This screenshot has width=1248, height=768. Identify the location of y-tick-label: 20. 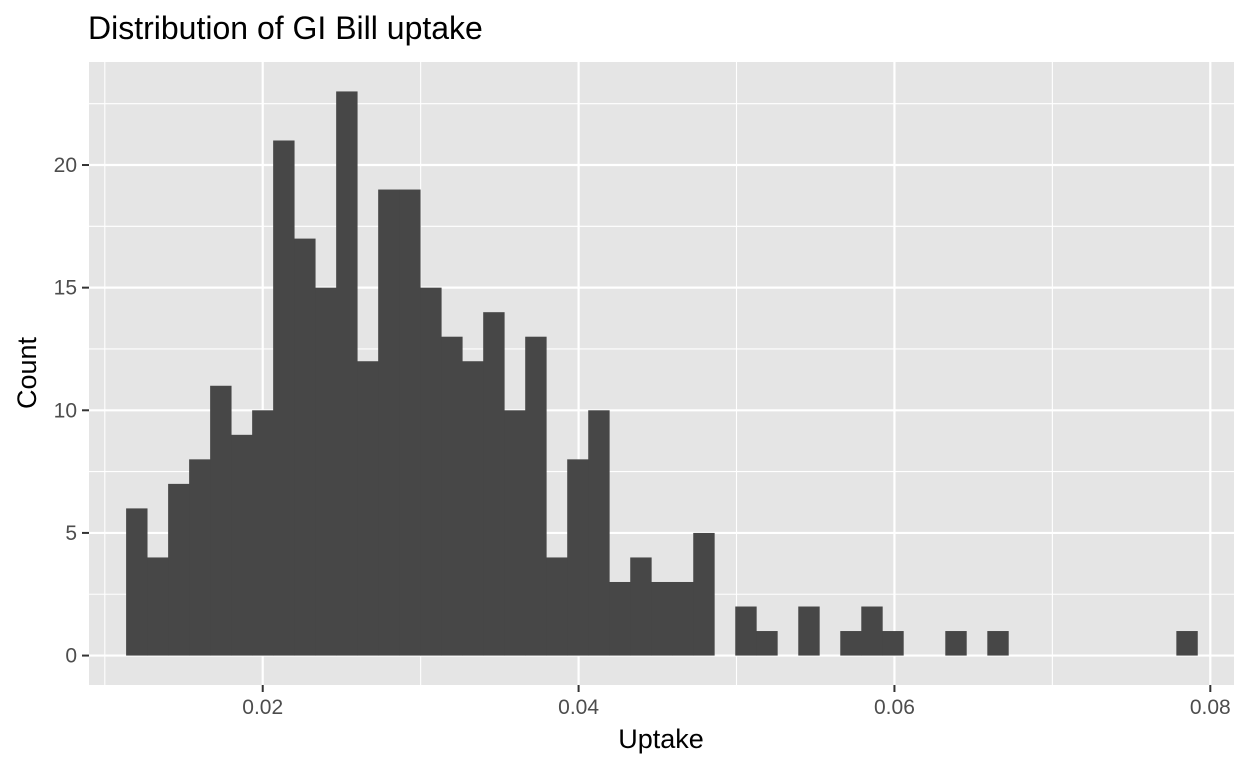
(65, 165).